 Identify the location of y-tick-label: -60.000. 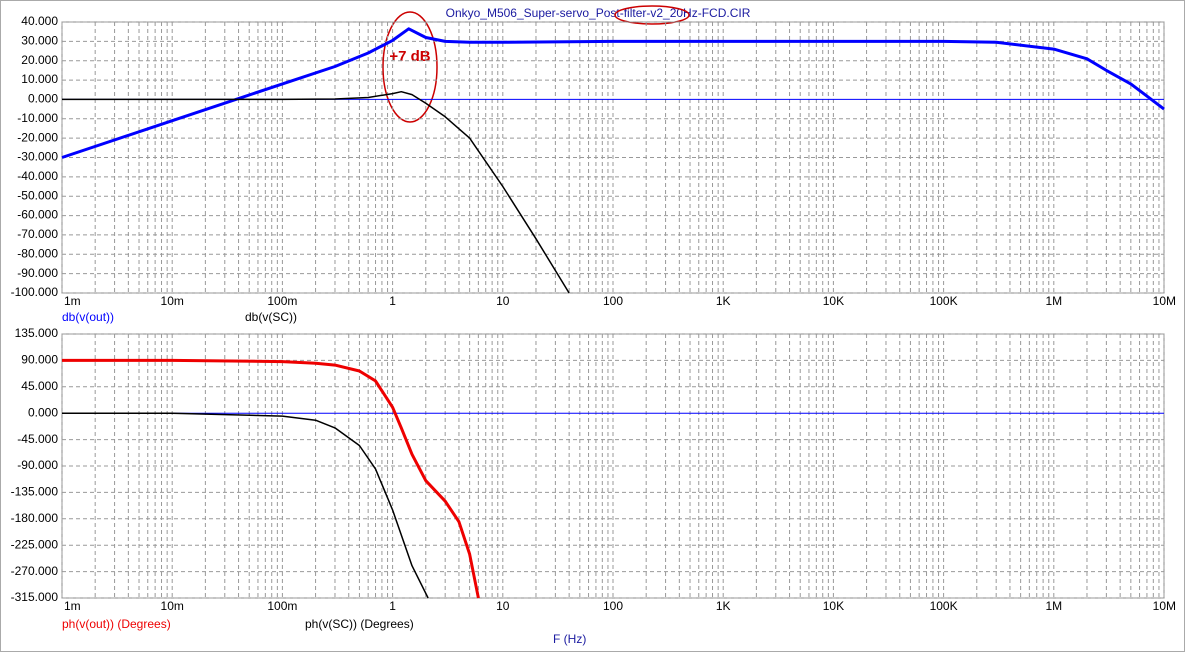
(37, 215).